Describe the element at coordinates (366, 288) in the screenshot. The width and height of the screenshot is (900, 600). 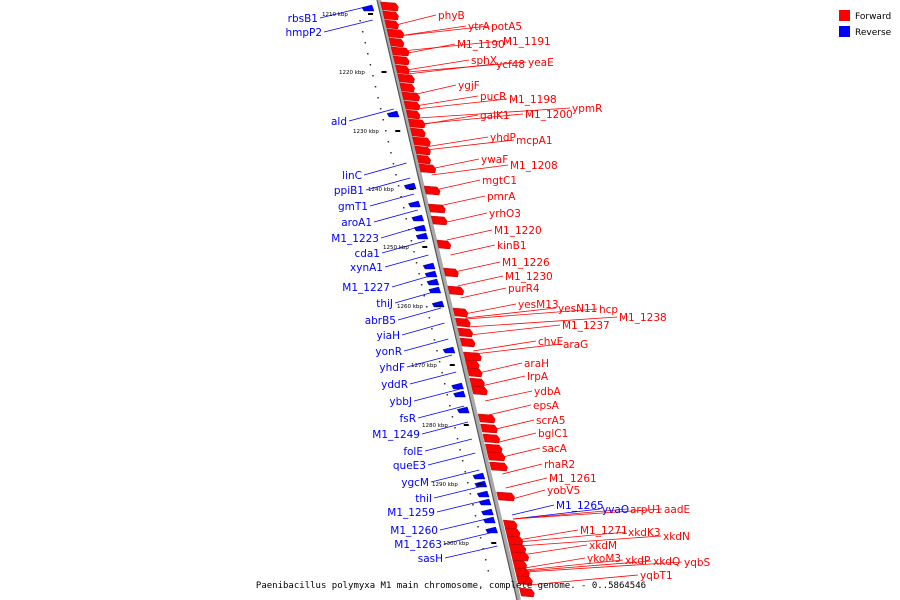
I see `gene-label-reverse: M1_1227` at that location.